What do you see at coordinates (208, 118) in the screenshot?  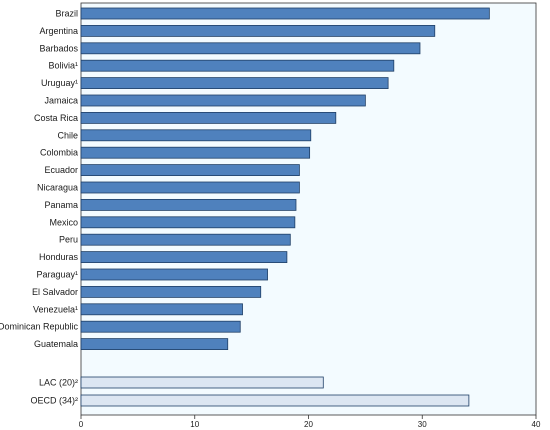 I see `bar-costa-rica` at bounding box center [208, 118].